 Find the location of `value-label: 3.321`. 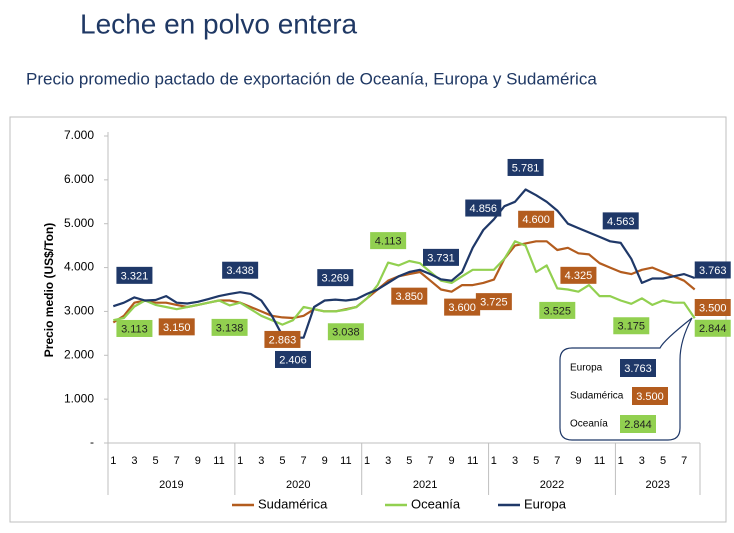

value-label: 3.321 is located at coordinates (134, 275).